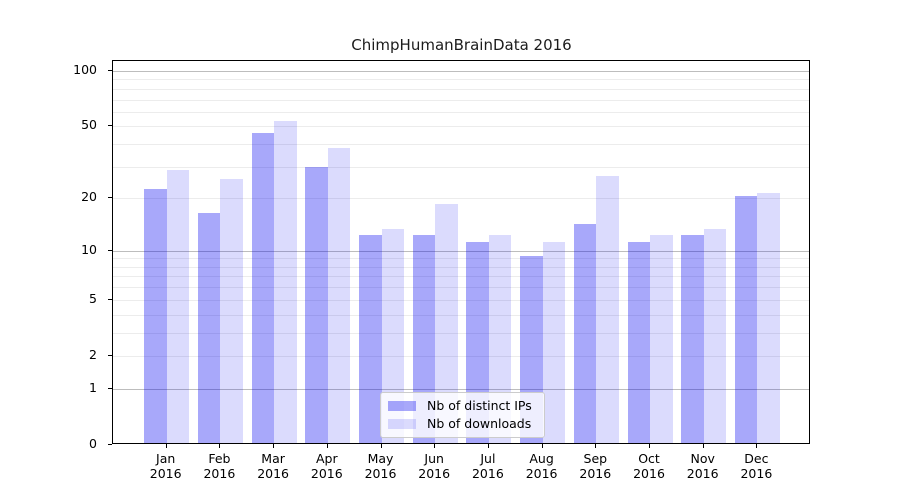 Image resolution: width=900 pixels, height=500 pixels. Describe the element at coordinates (500, 339) in the screenshot. I see `bar-downloads-jul` at that location.